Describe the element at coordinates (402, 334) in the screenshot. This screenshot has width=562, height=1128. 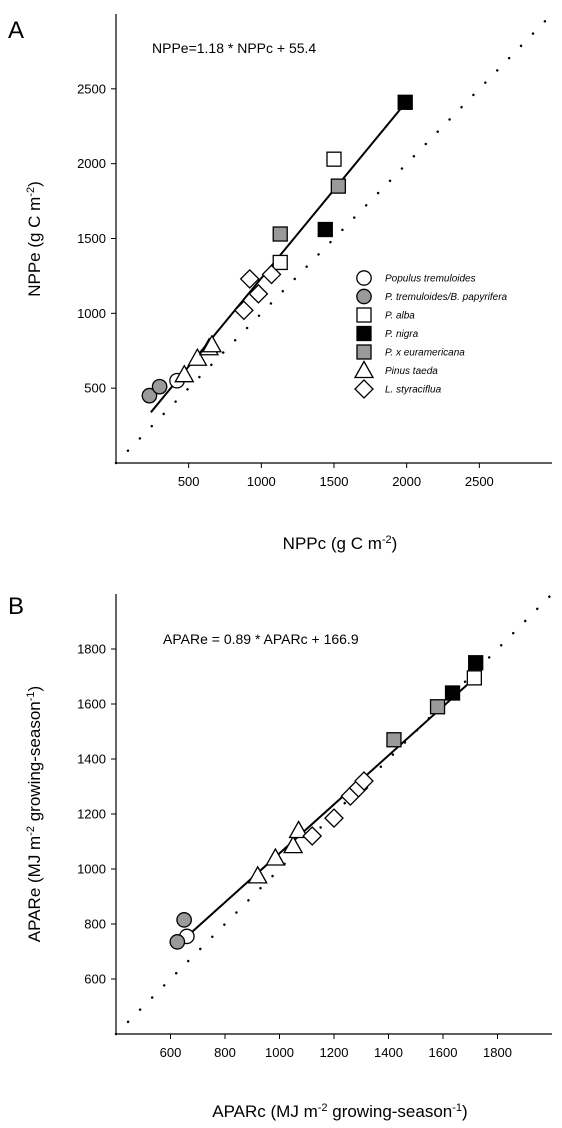
I see `legend-label-p-nigra: P. nigra` at that location.